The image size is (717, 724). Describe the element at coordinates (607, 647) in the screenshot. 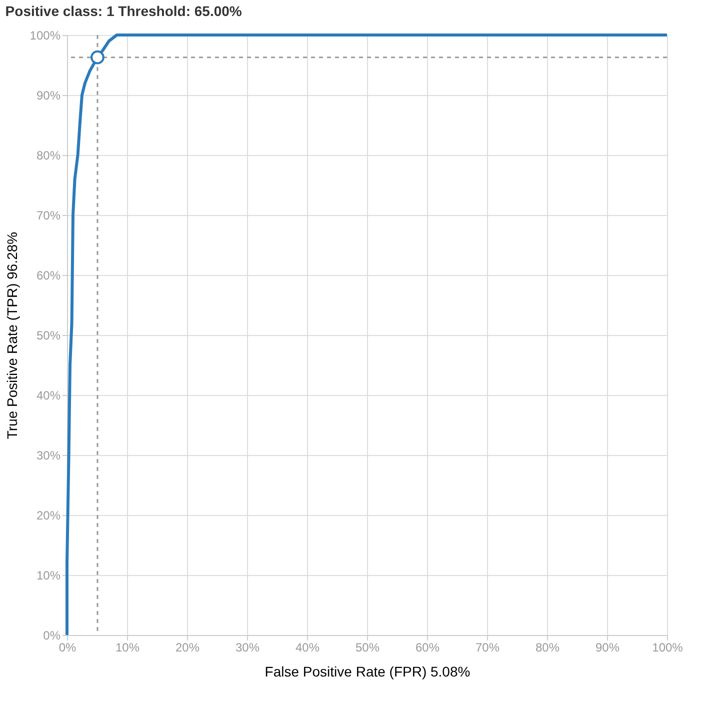

I see `x-tick-label: 90%` at that location.